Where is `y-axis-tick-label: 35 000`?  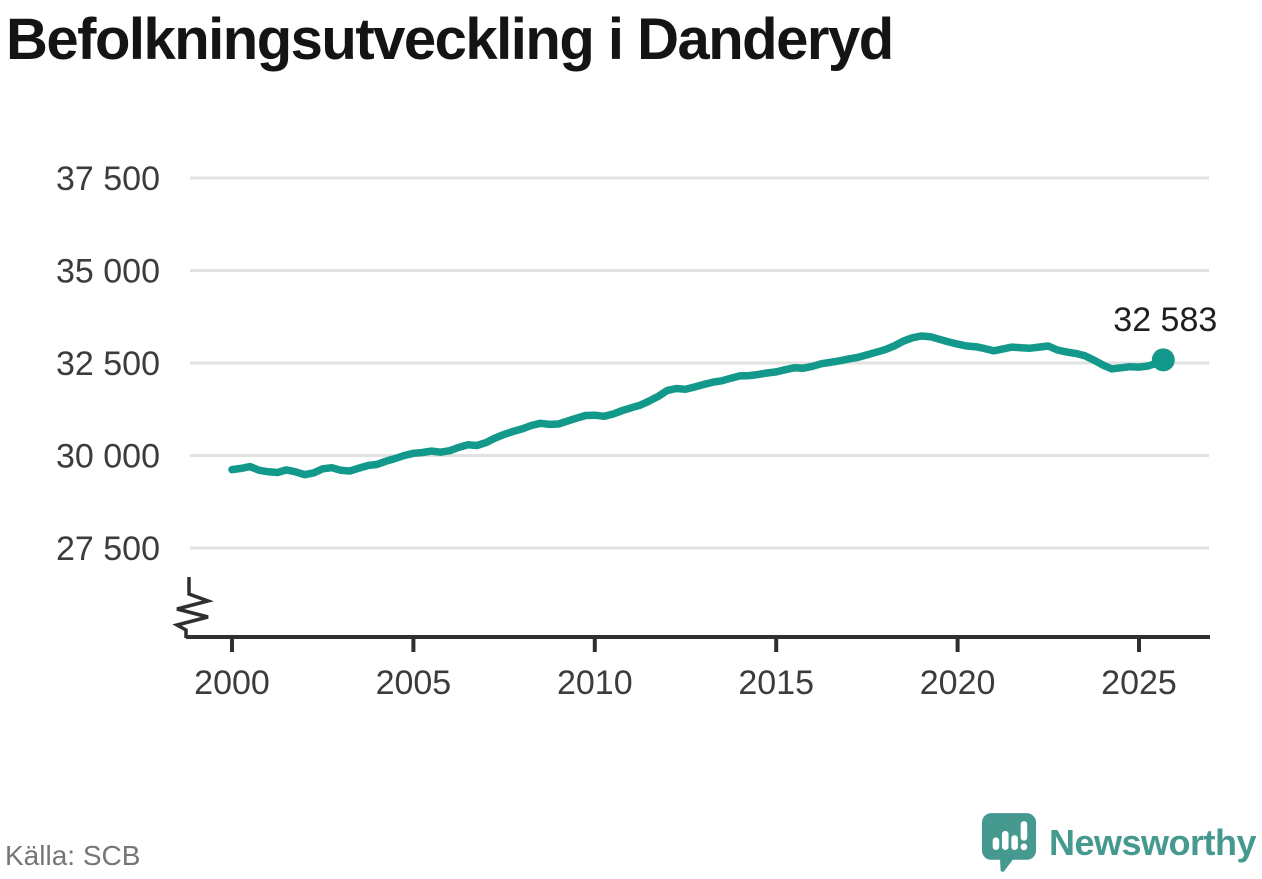 y-axis-tick-label: 35 000 is located at coordinates (108, 272).